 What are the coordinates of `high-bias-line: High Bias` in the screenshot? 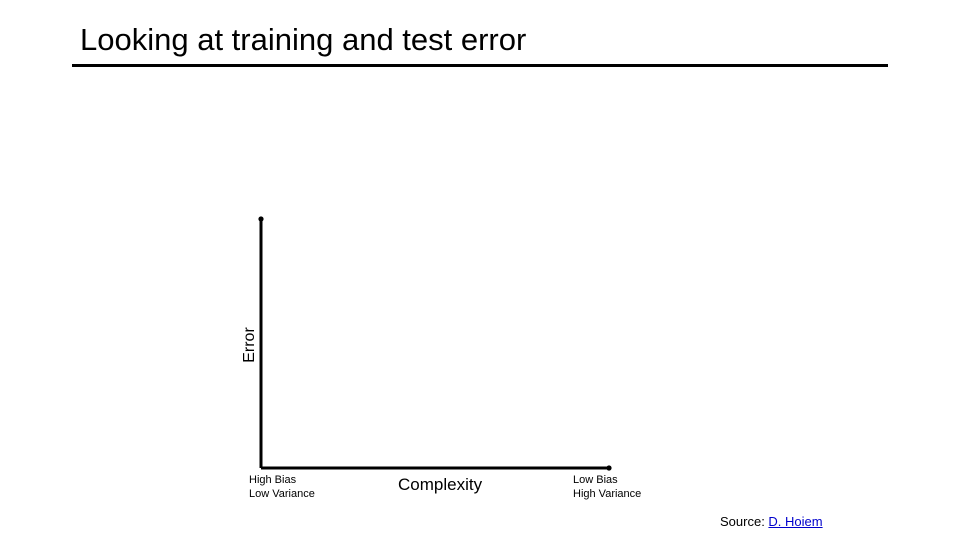 It's located at (273, 480).